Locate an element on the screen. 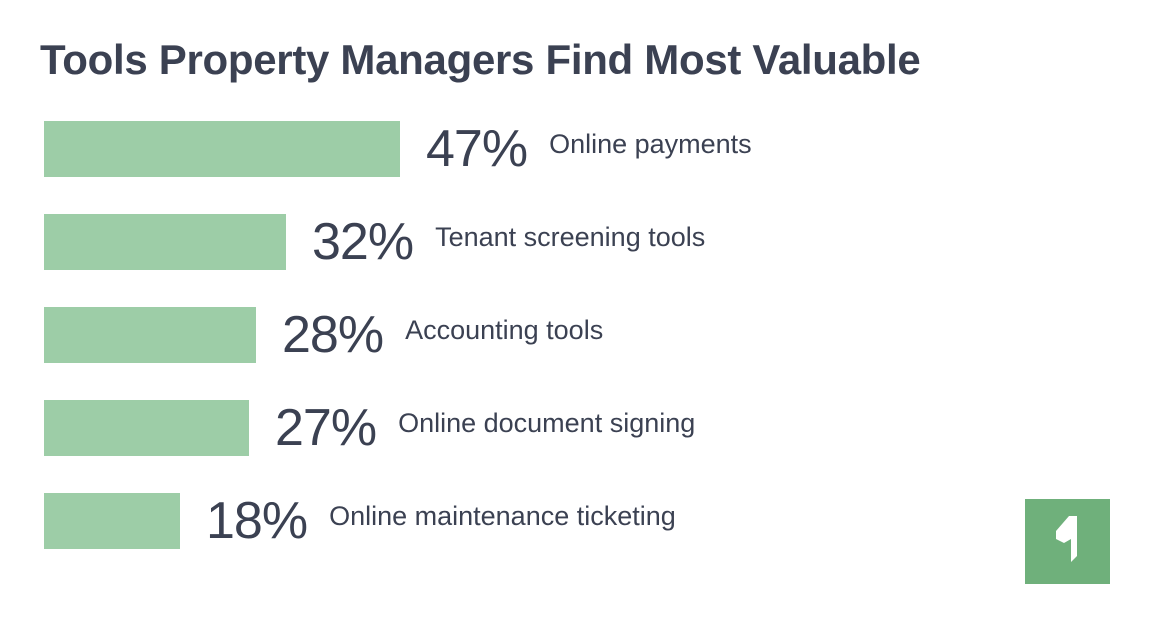 This screenshot has height=621, width=1154. bar-row: 18% Online maintenance ticketing is located at coordinates (360, 521).